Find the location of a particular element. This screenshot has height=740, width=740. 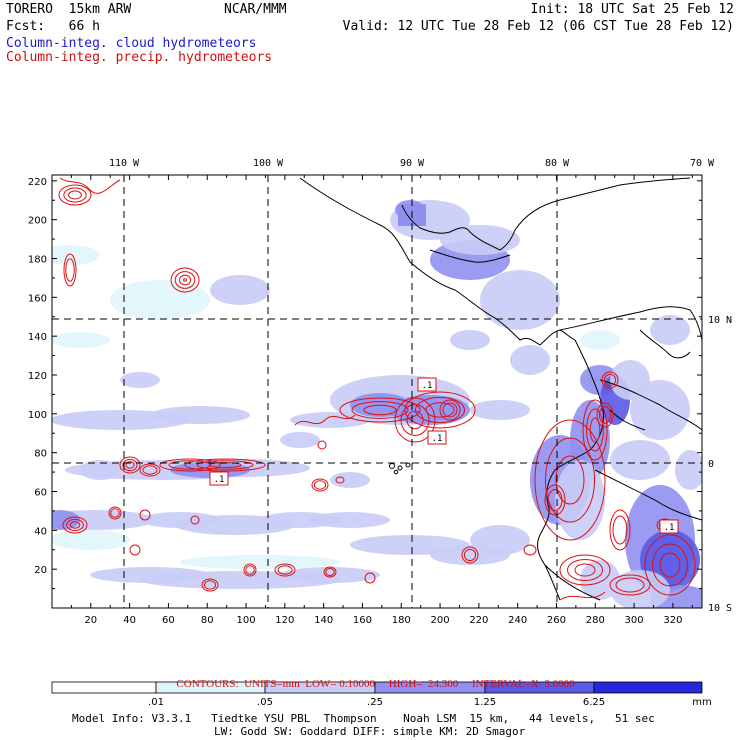

colorbar-tick-label: .25 is located at coordinates (375, 702).